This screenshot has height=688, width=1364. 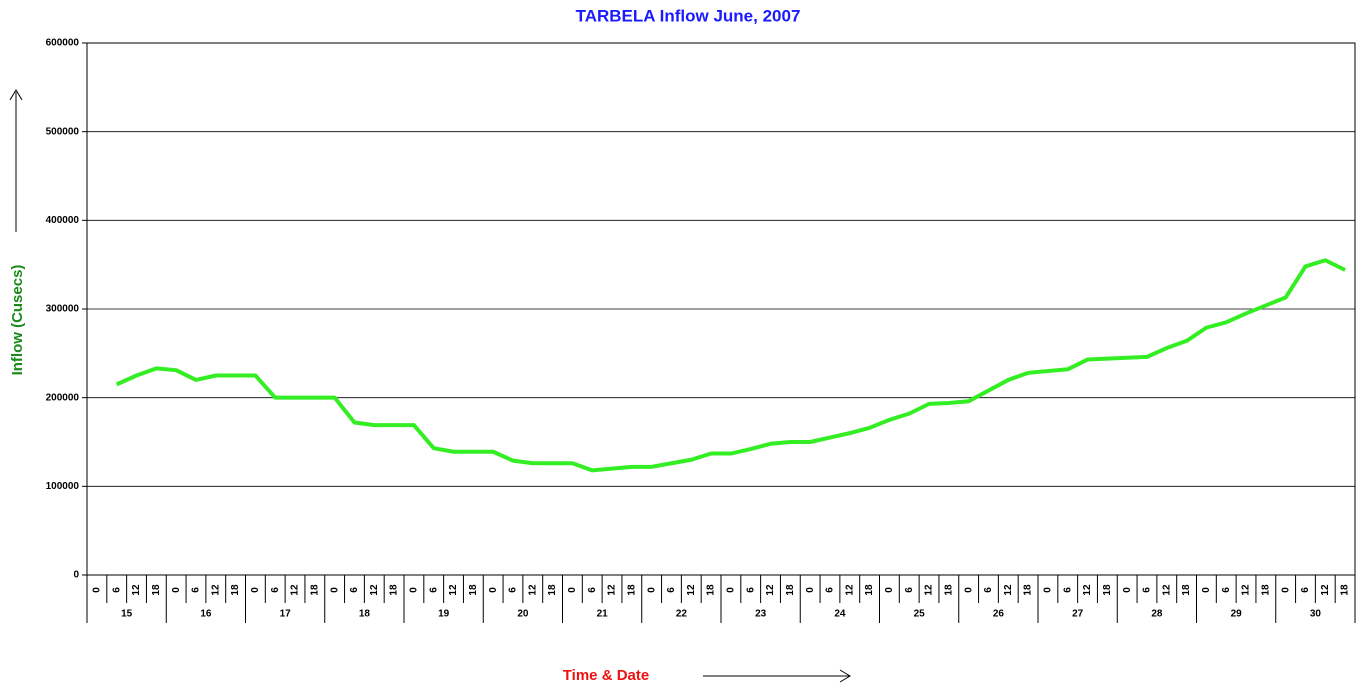 I want to click on date-label: 26, so click(x=999, y=614).